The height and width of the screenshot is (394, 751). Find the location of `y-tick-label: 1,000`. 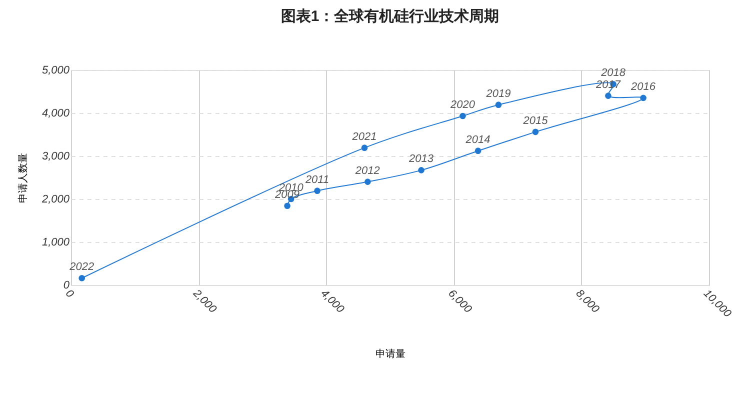

y-tick-label: 1,000 is located at coordinates (56, 242).